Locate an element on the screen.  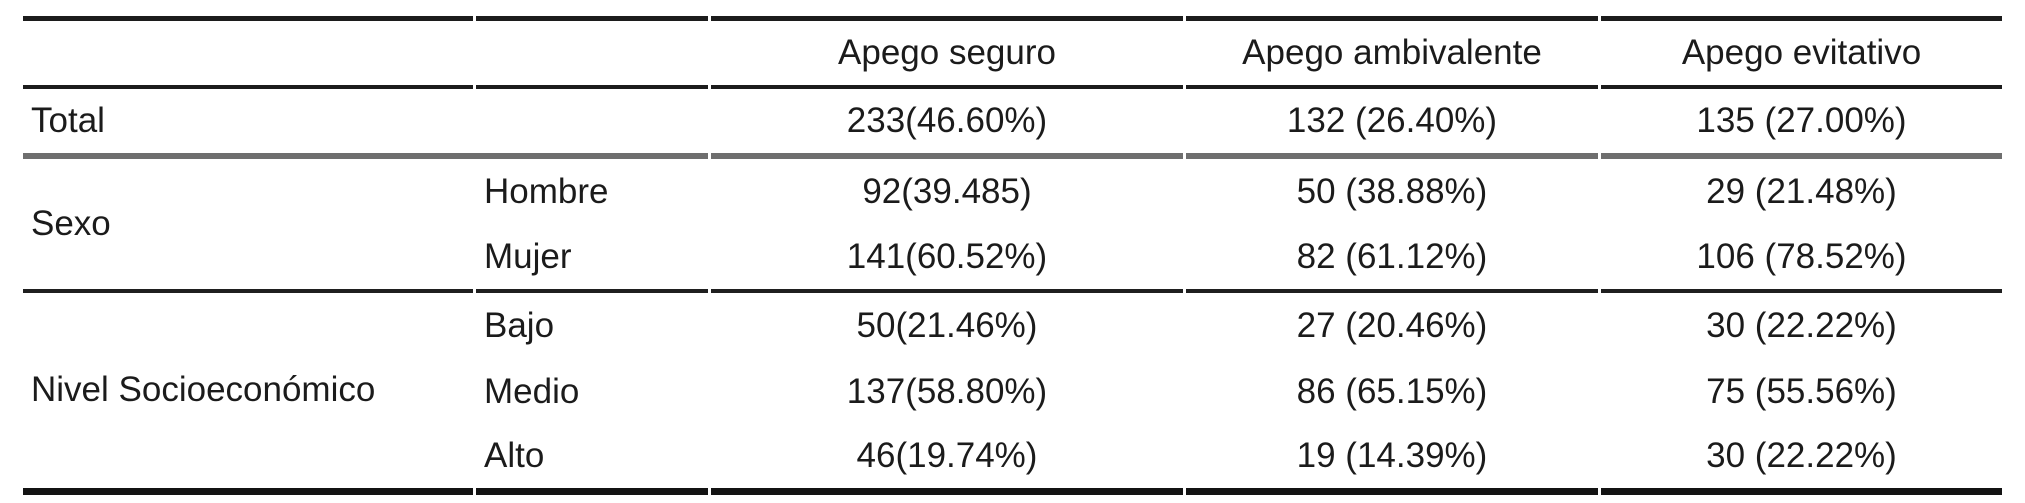
column-header-apego-seguro: Apego seguro is located at coordinates (947, 52).